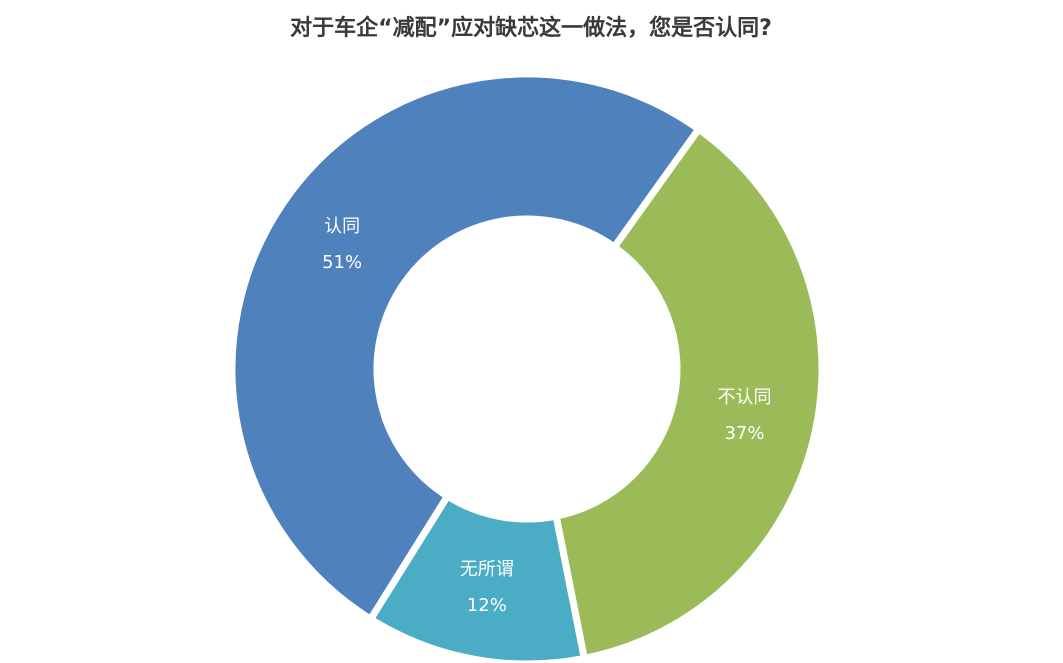 This screenshot has width=1063, height=663. I want to click on slice-value-label: 51%, so click(342, 262).